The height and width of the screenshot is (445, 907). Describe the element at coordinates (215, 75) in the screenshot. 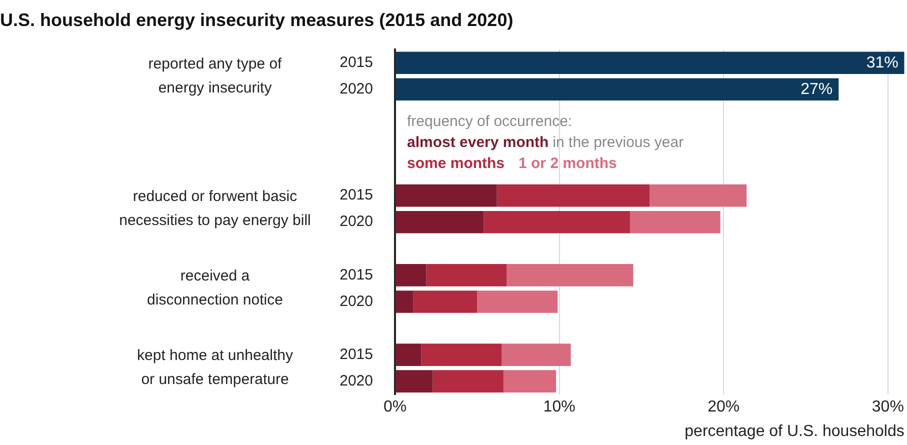

I see `text: reported any type of energy insecurity` at that location.